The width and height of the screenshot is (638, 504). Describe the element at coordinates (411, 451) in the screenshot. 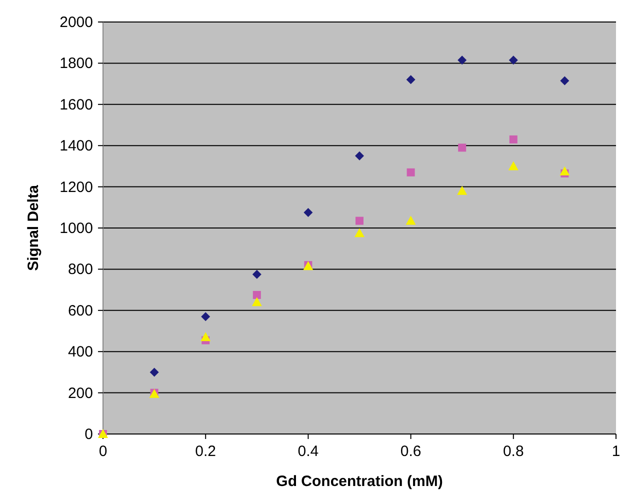

I see `x-tick-label: 0.6` at that location.